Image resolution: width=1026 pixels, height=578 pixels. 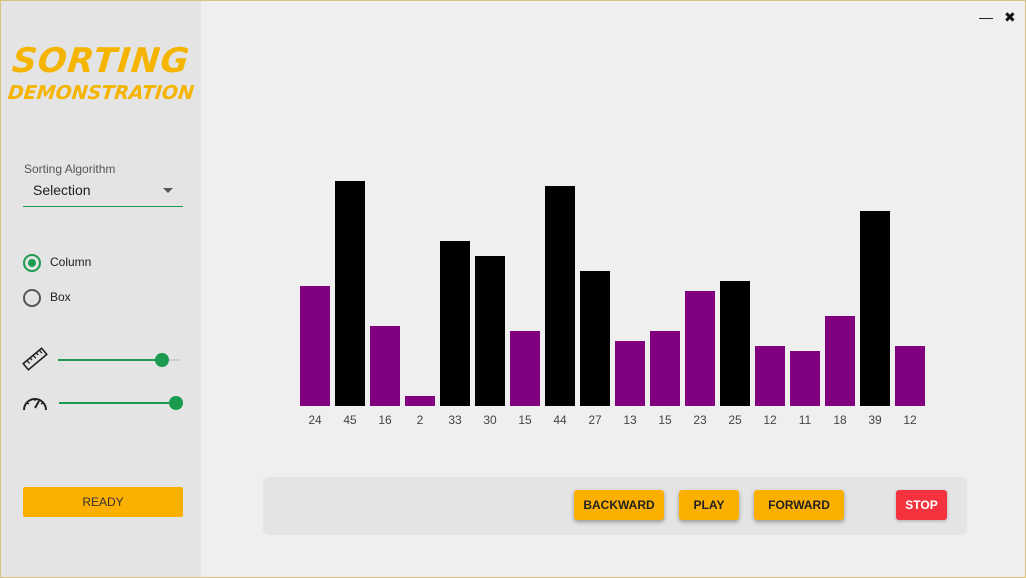 I want to click on bar-label-17: 12, so click(x=910, y=420).